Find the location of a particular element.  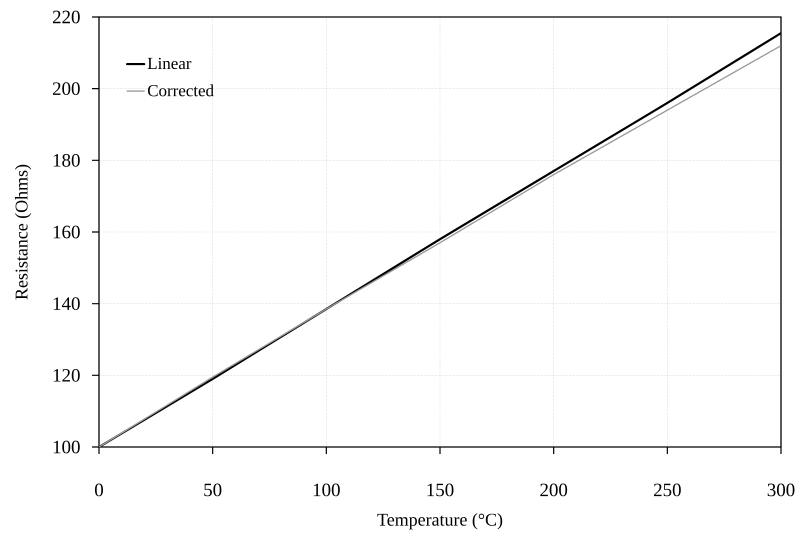

y-tick-label: 120 is located at coordinates (67, 375).